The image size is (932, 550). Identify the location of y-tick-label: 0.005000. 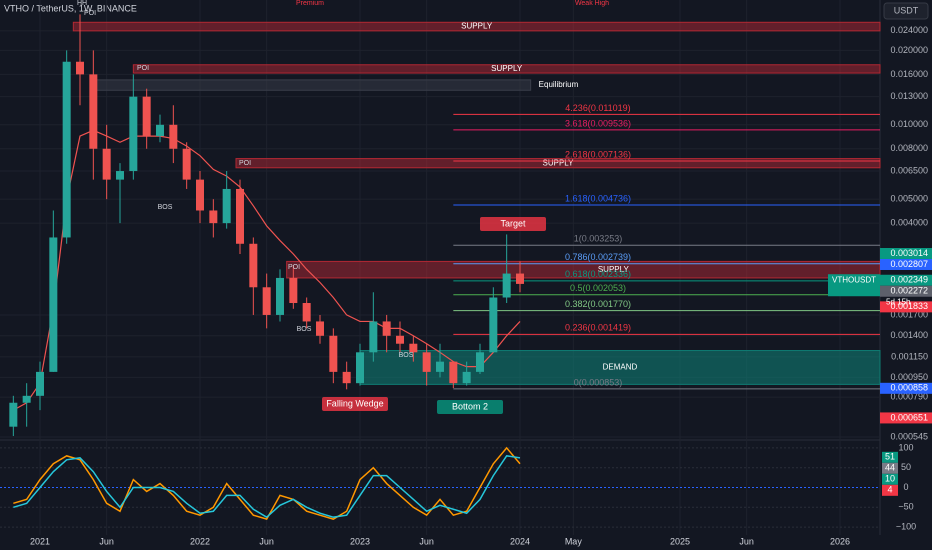
(909, 199).